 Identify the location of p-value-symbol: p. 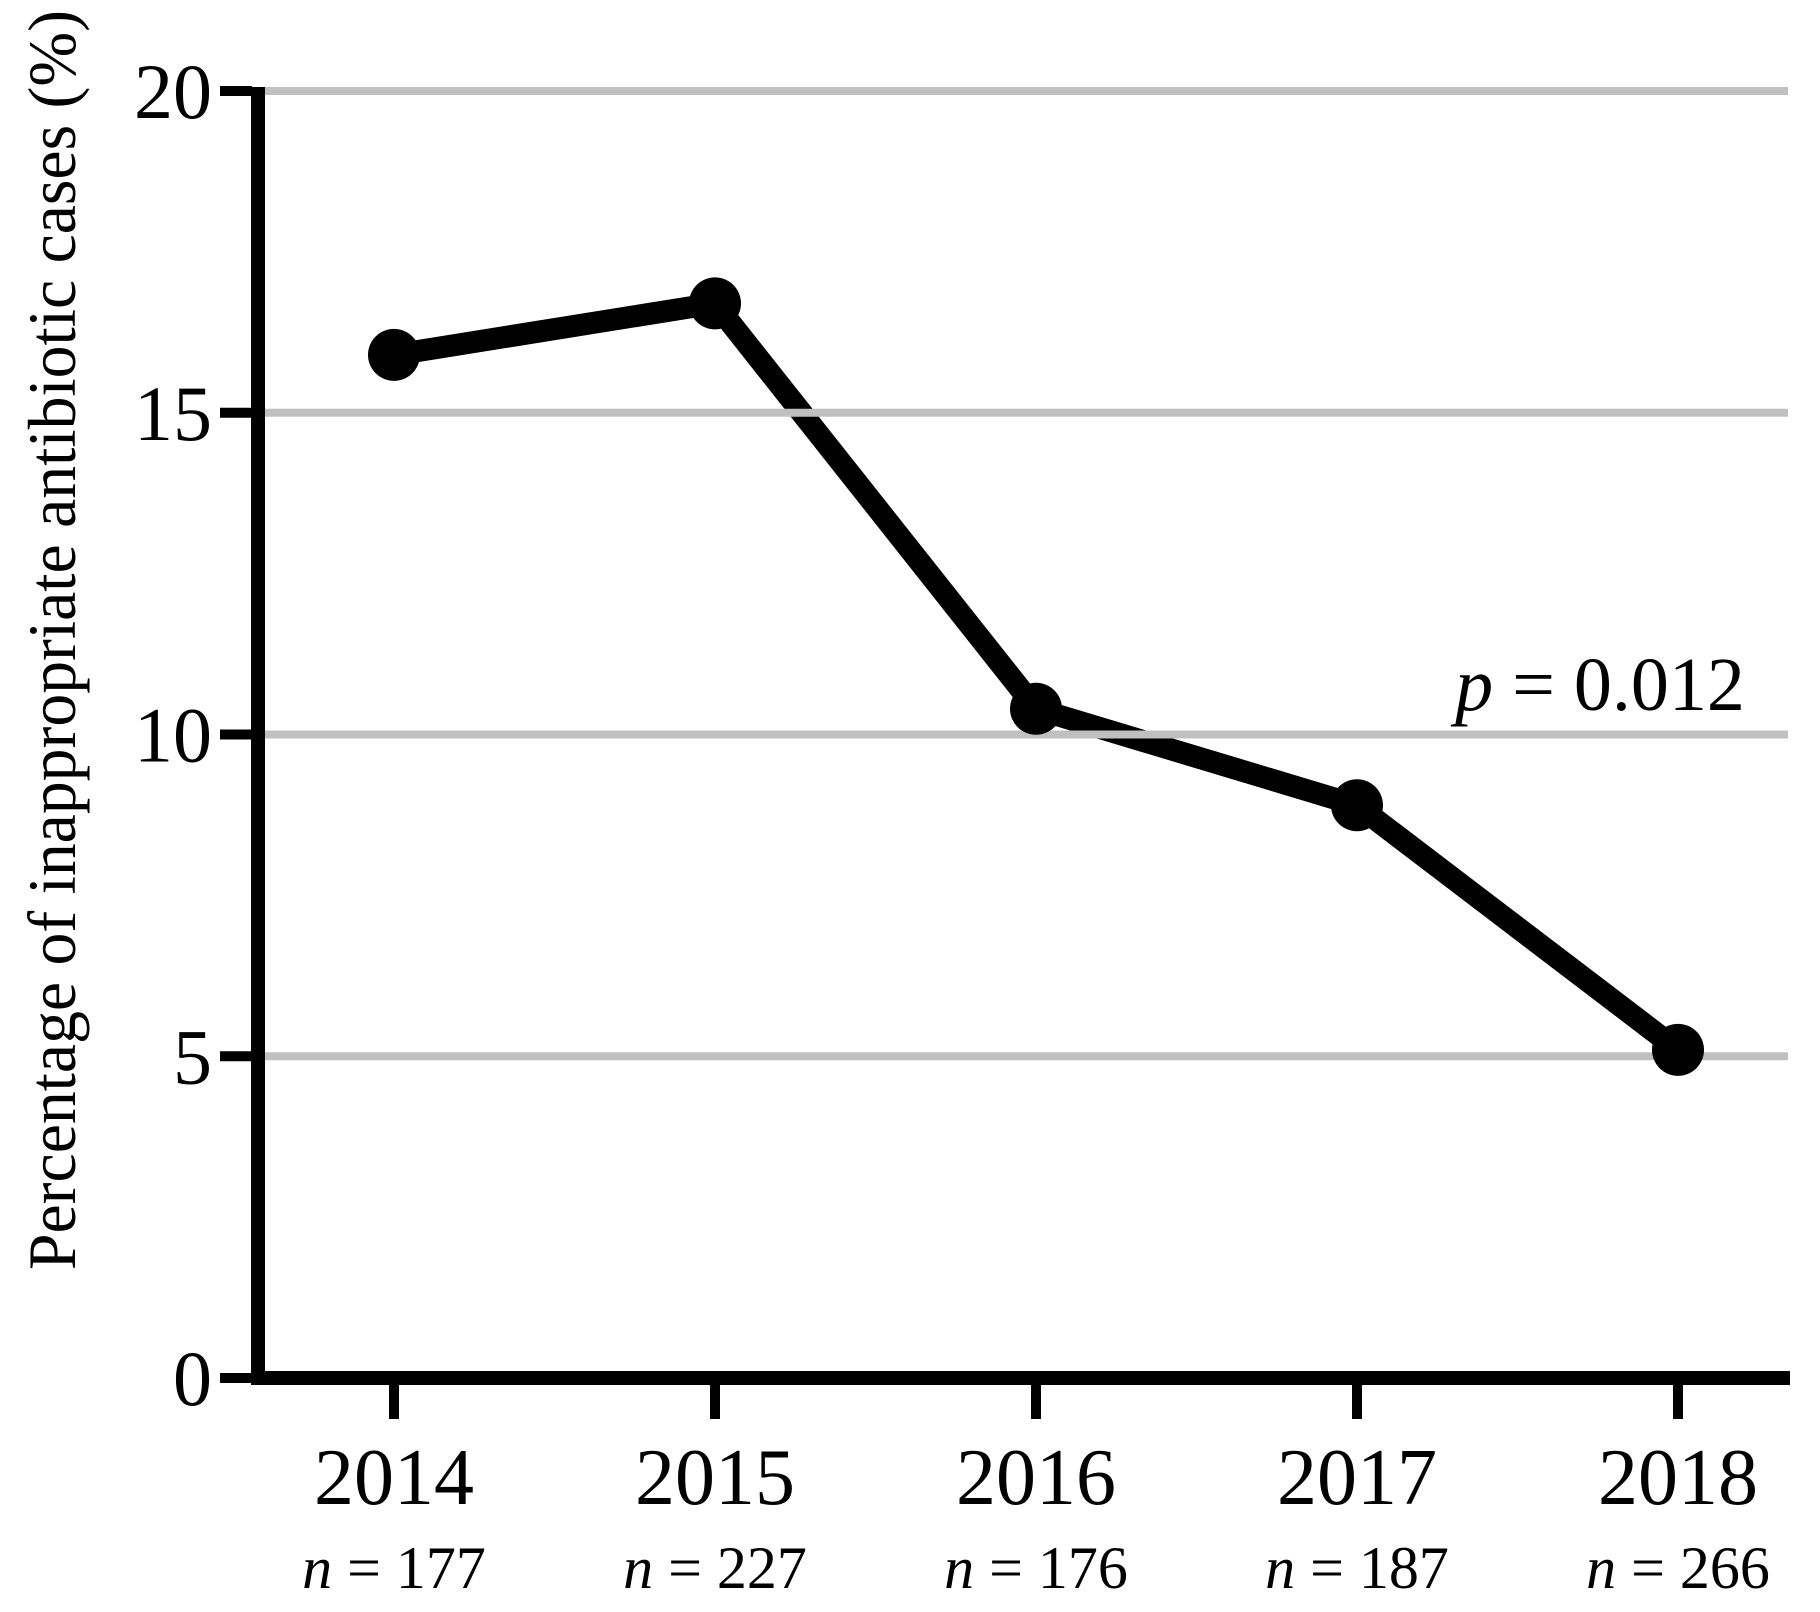
(1471, 685).